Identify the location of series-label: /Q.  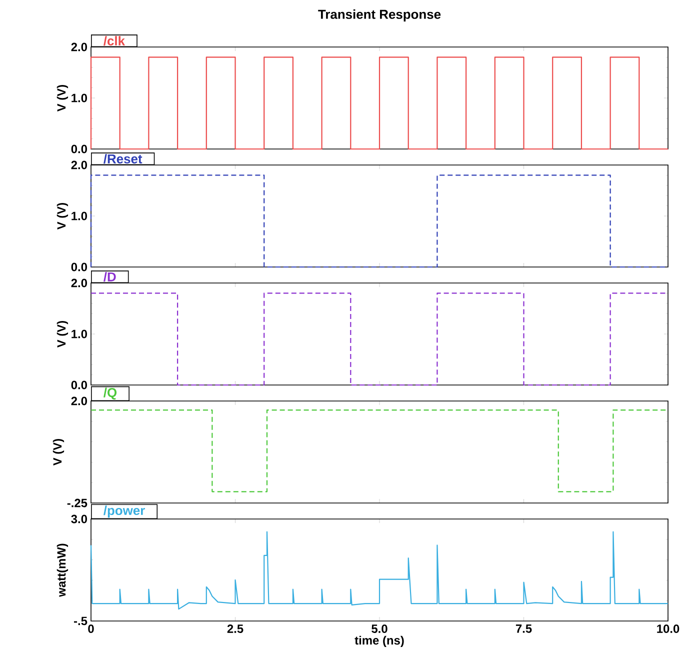
(110, 394).